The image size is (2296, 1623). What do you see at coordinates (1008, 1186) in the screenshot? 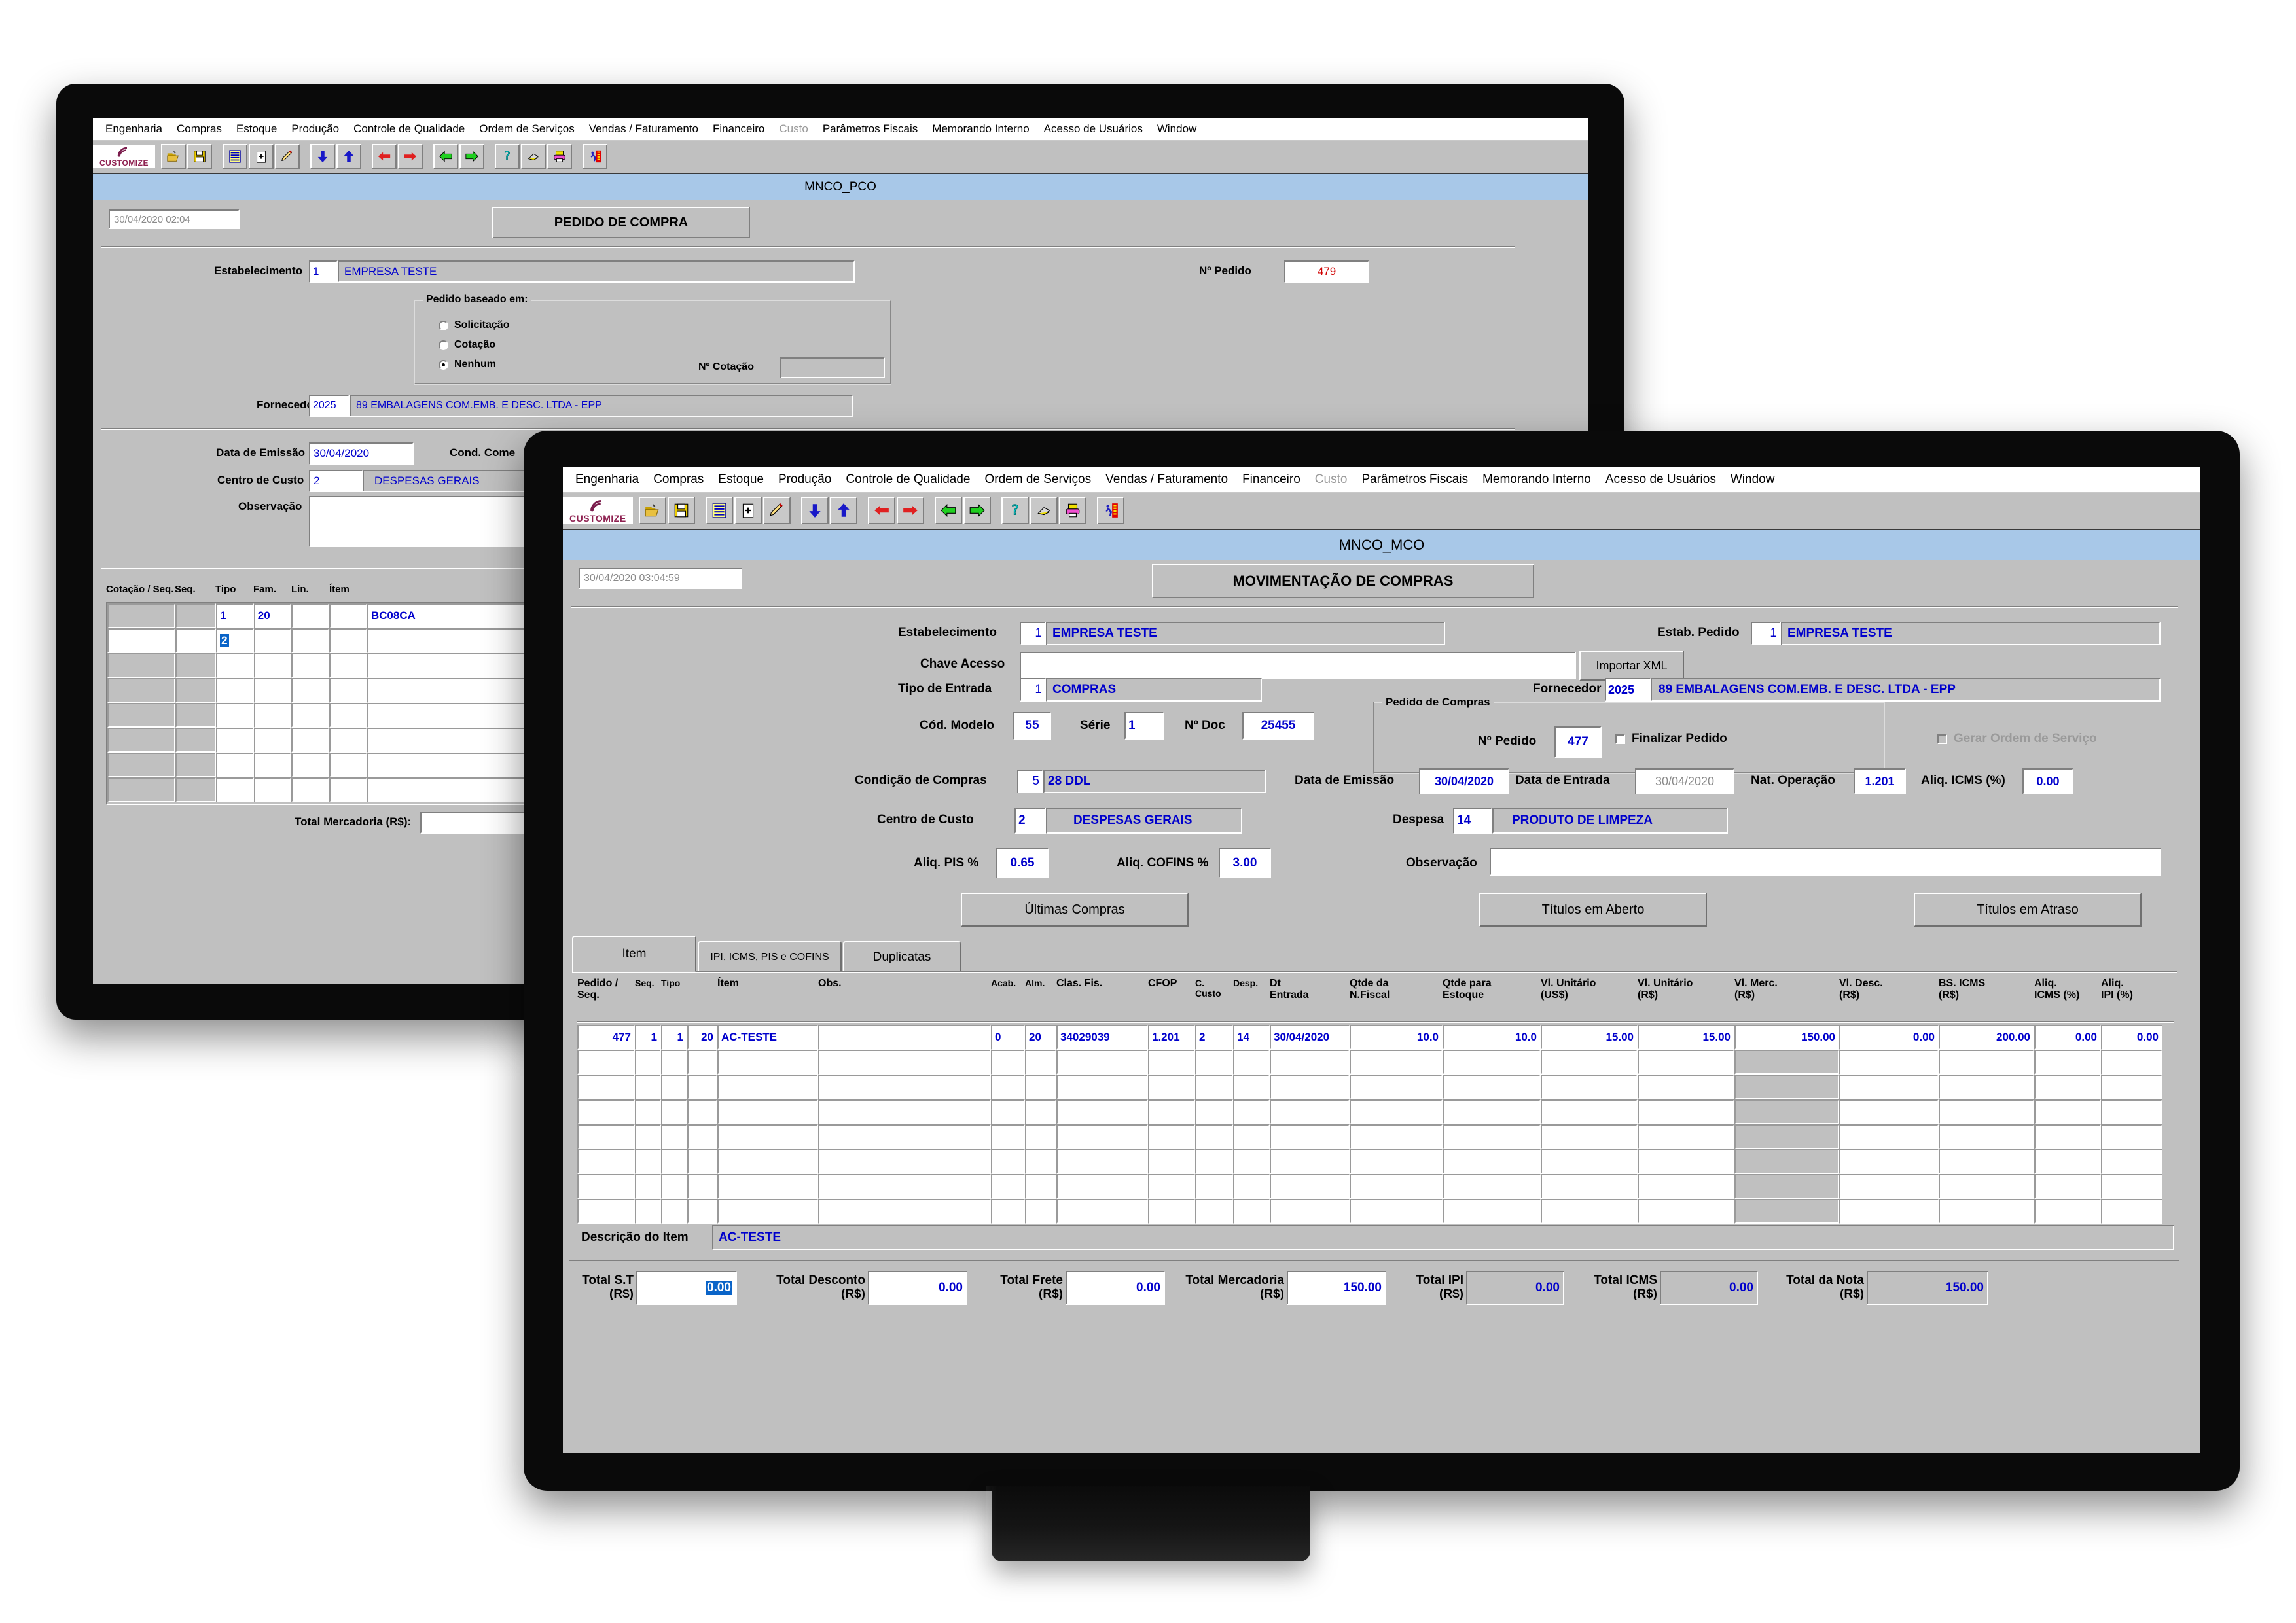
I see `table-cell-acab` at bounding box center [1008, 1186].